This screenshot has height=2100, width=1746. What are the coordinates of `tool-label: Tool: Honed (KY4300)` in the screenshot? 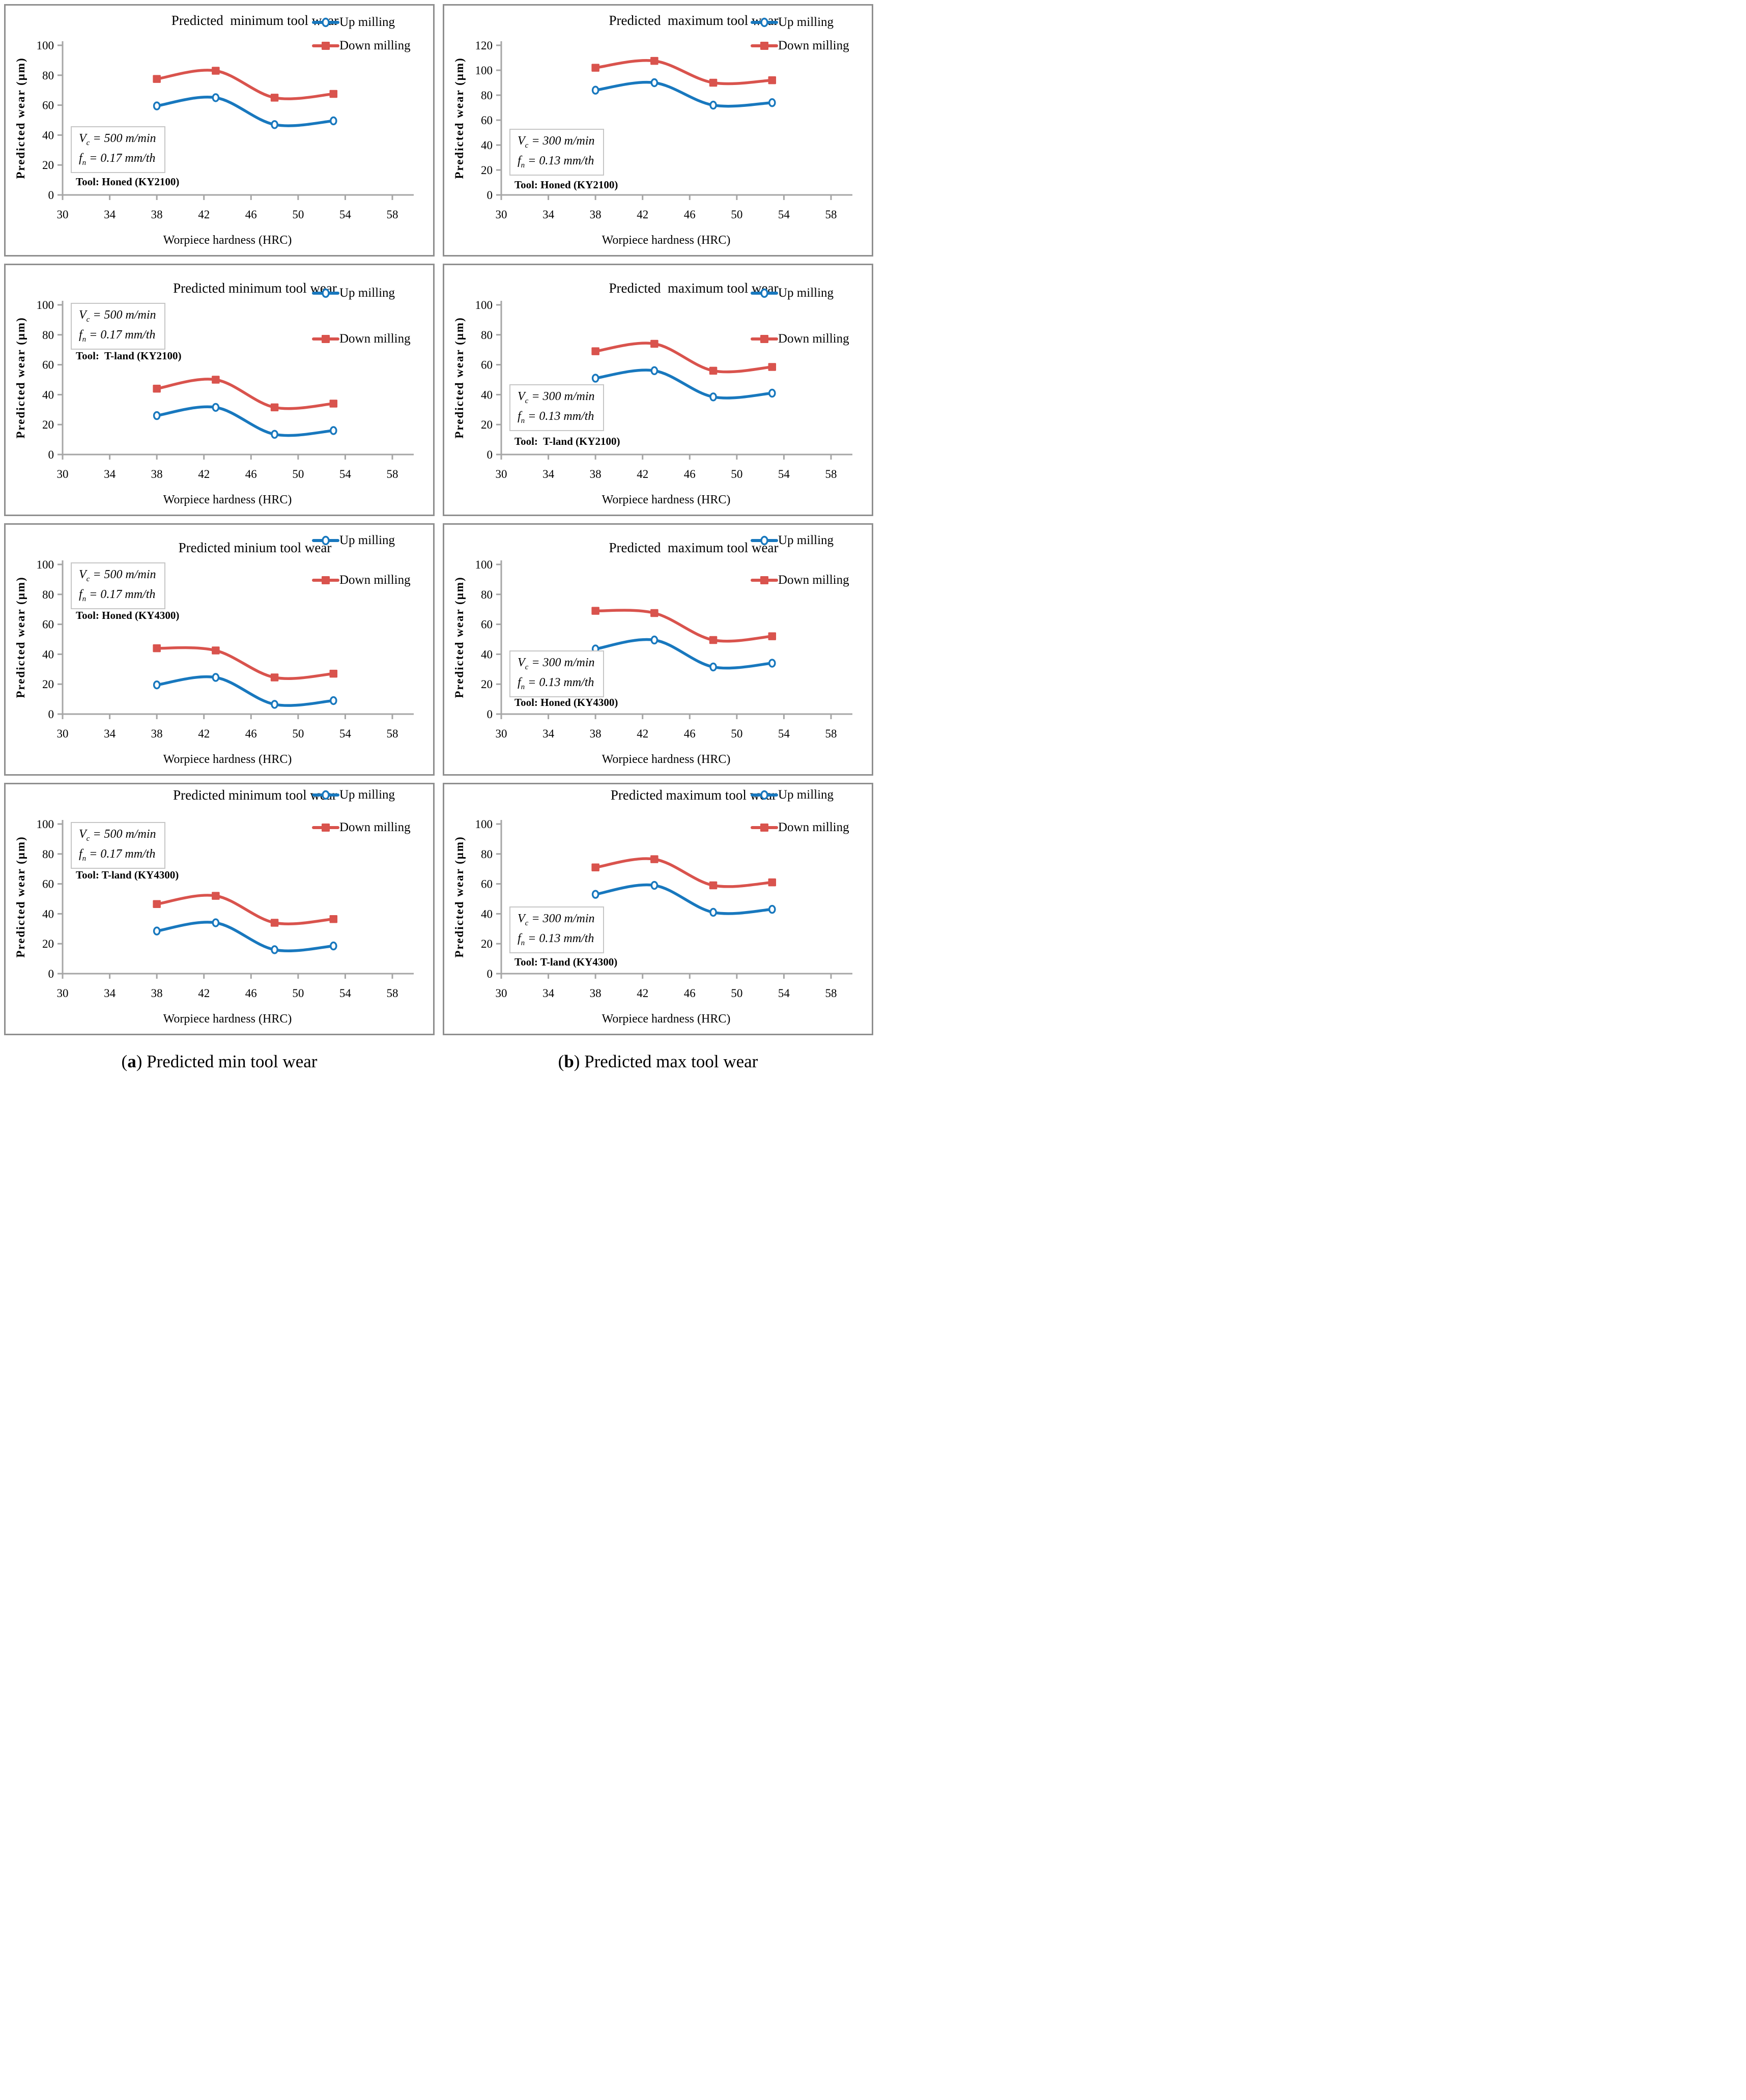 It's located at (128, 615).